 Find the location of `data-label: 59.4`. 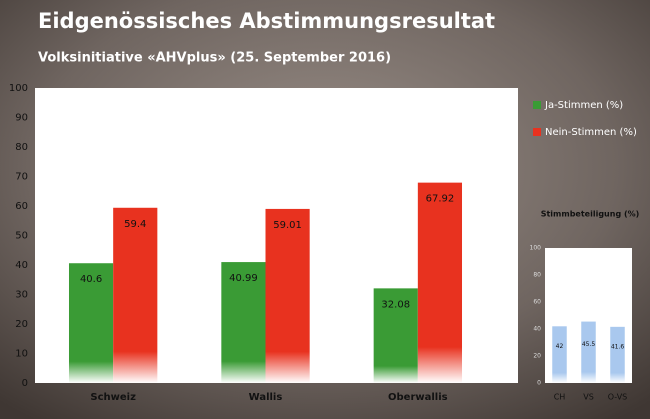

data-label: 59.4 is located at coordinates (135, 224).